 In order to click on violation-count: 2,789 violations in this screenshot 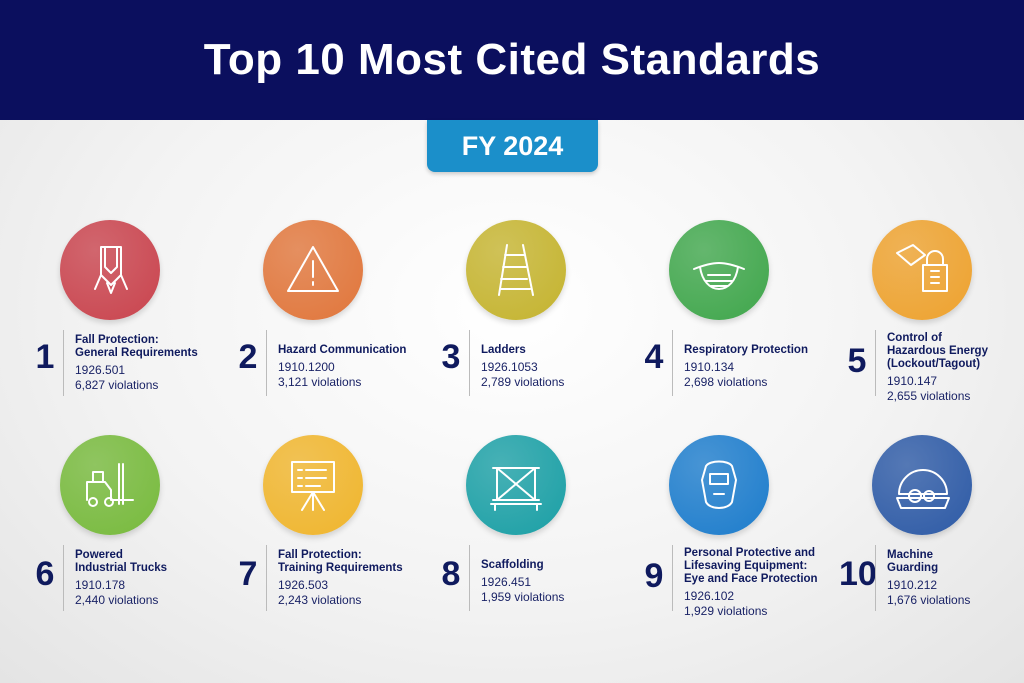, I will do `click(523, 382)`.